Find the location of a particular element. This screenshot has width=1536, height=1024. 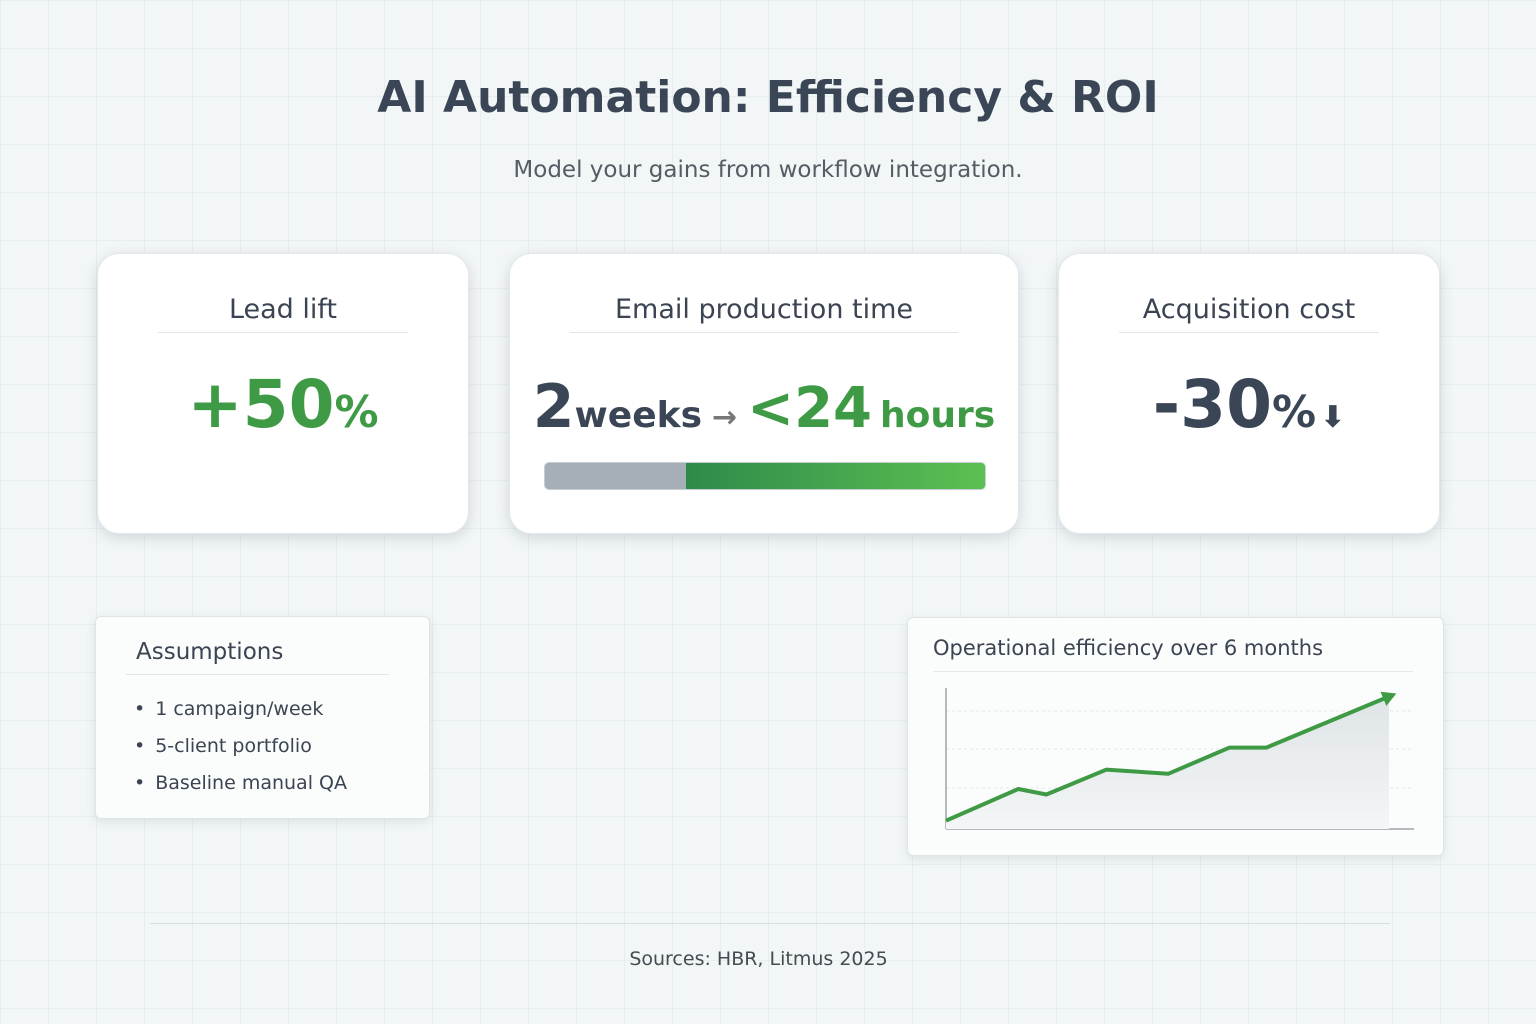

line is located at coordinates (1167, 758).